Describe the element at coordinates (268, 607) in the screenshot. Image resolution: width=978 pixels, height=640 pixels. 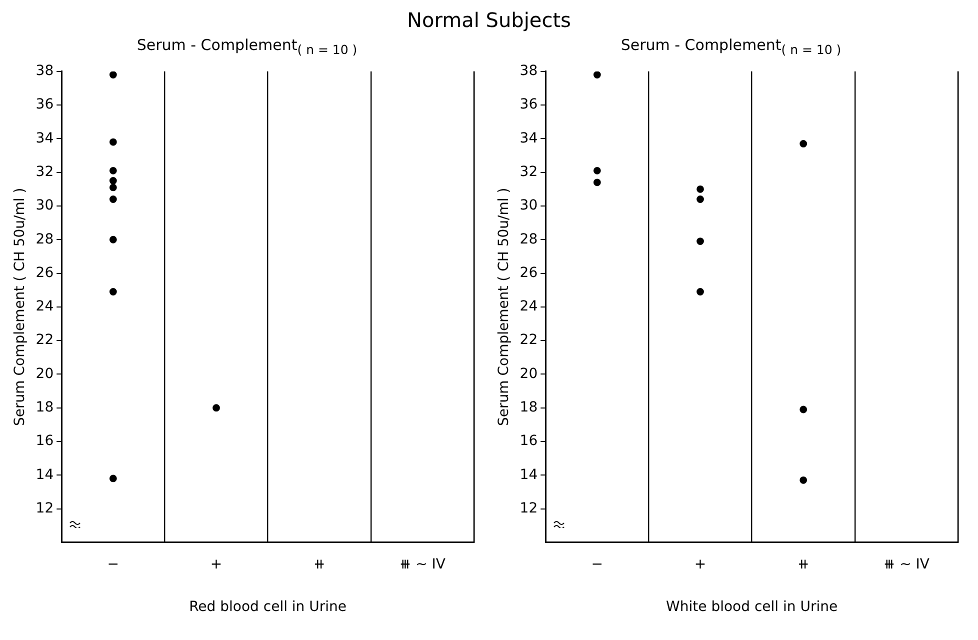
I see `x-axis-title: Red blood cell in Urine` at that location.